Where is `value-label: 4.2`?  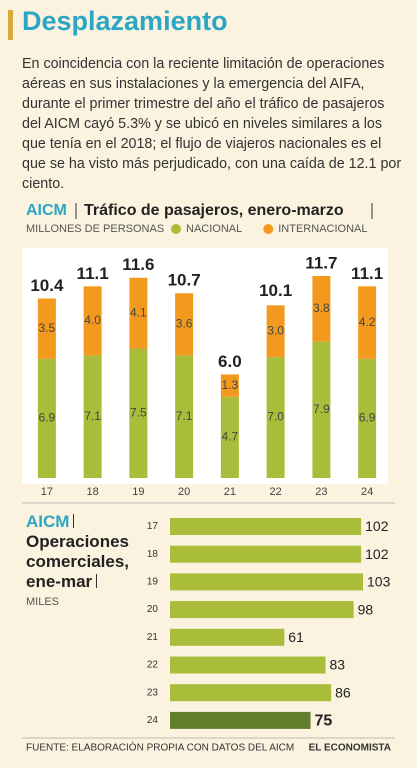
value-label: 4.2 is located at coordinates (367, 322).